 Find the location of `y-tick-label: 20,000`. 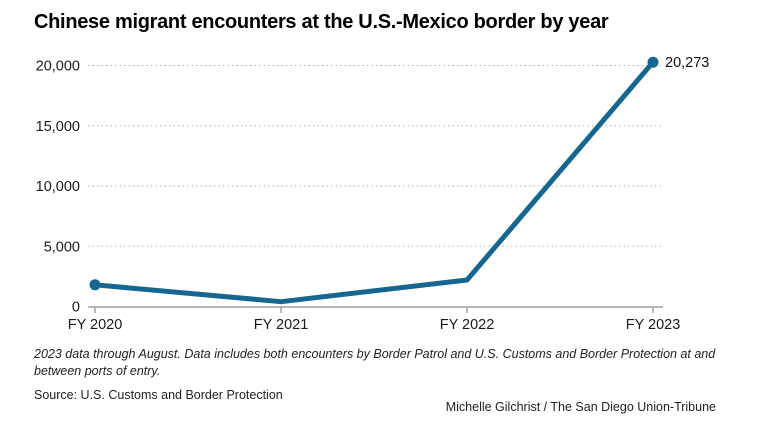

y-tick-label: 20,000 is located at coordinates (58, 67).